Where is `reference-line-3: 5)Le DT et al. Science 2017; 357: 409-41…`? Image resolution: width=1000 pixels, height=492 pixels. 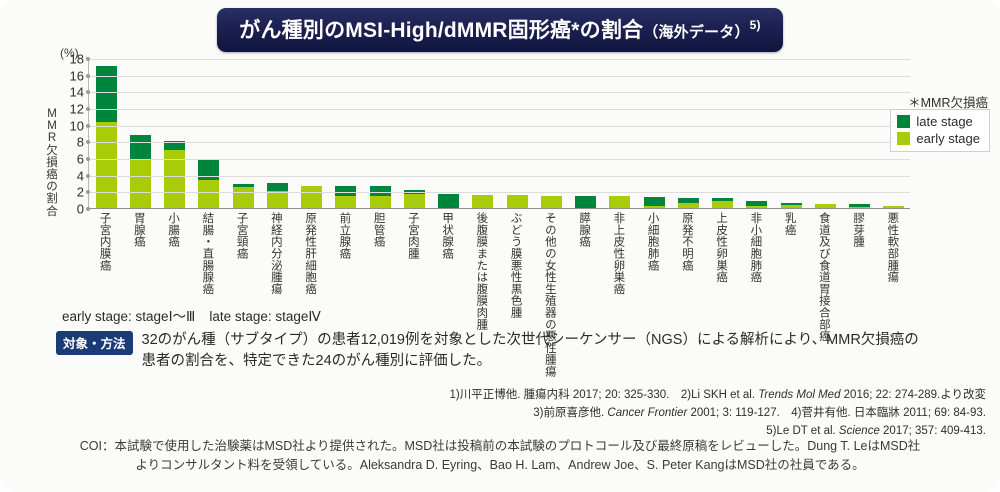
reference-line-3: 5)Le DT et al. Science 2017; 357: 409-41… is located at coordinates (506, 431).